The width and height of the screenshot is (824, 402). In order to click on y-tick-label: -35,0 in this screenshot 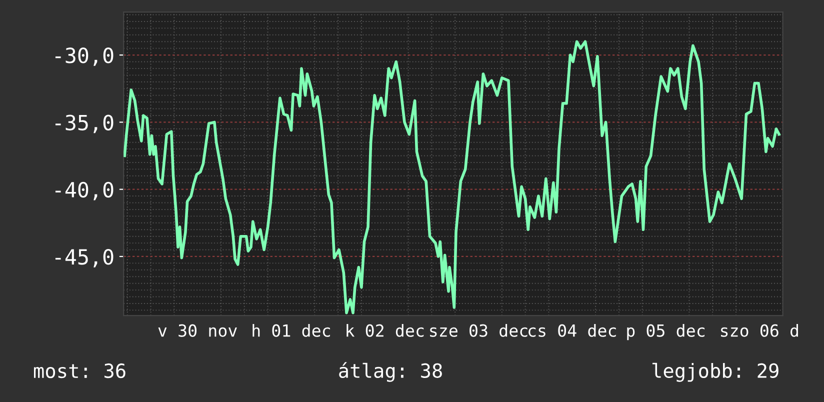, I will do `click(84, 124)`.